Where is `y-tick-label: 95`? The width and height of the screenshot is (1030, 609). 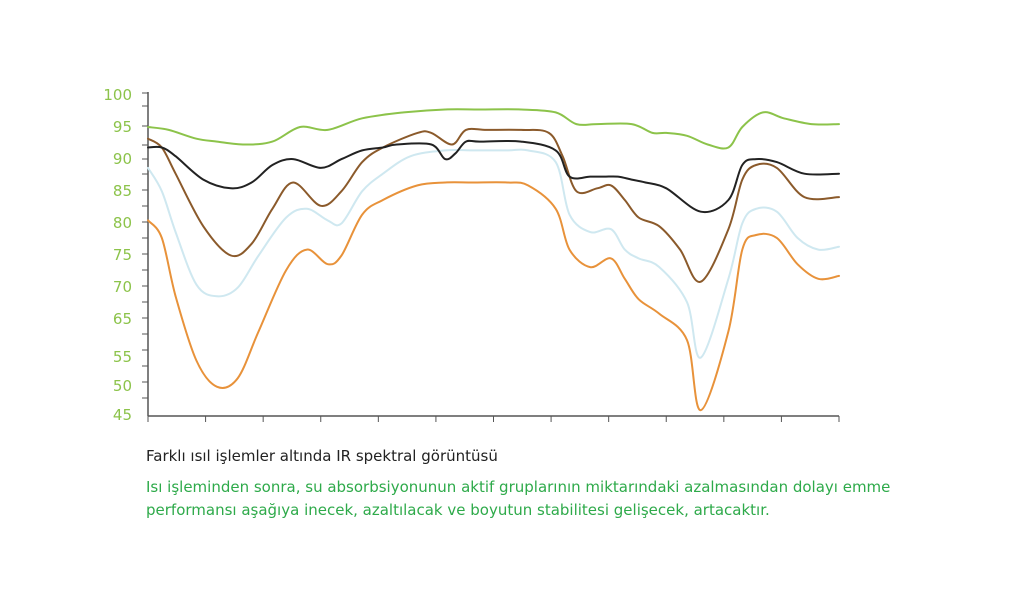 y-tick-label: 95 is located at coordinates (122, 127).